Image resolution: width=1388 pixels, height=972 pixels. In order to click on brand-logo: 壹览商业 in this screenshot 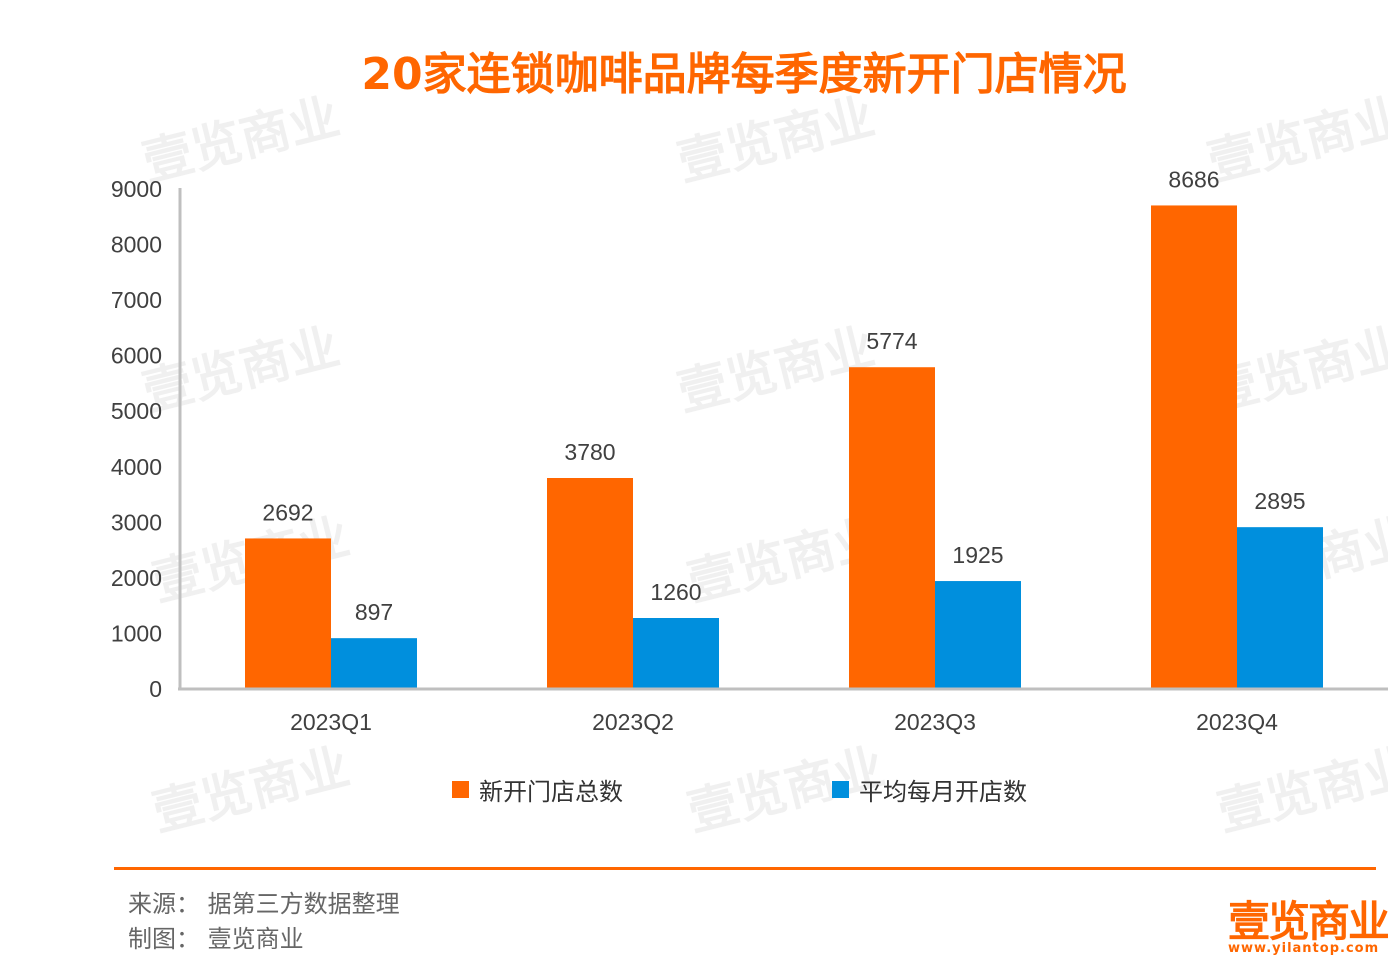, I will do `click(1308, 921)`.